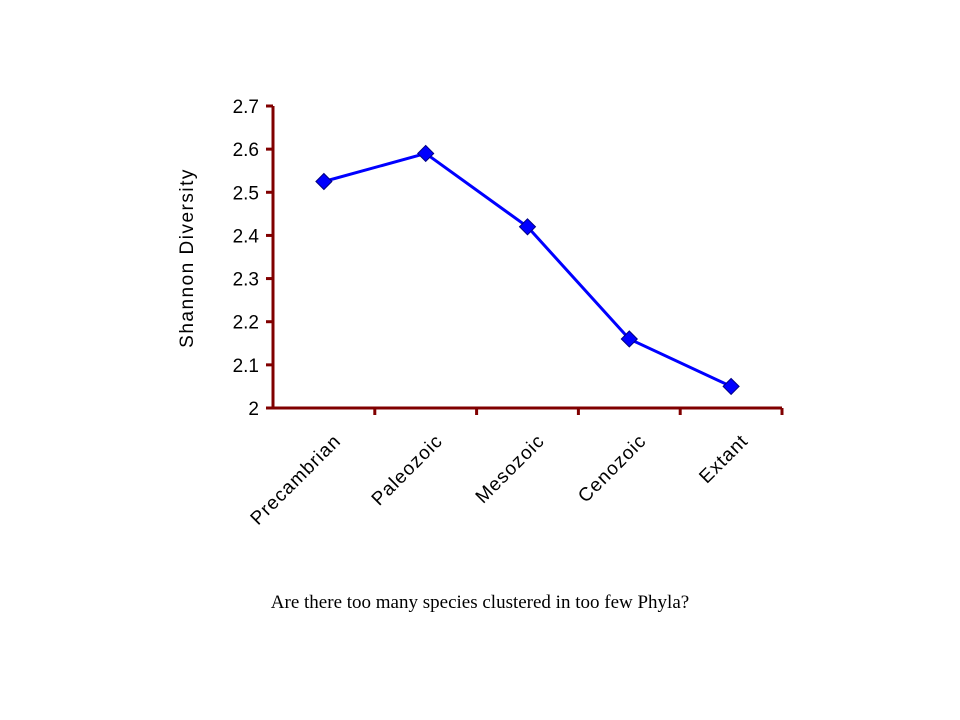 Image resolution: width=960 pixels, height=720 pixels. I want to click on x-category-label: Mesozoic, so click(510, 469).